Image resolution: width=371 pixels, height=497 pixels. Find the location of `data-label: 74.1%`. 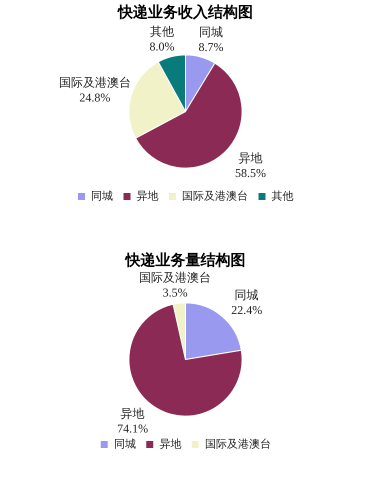

data-label: 74.1% is located at coordinates (132, 428).